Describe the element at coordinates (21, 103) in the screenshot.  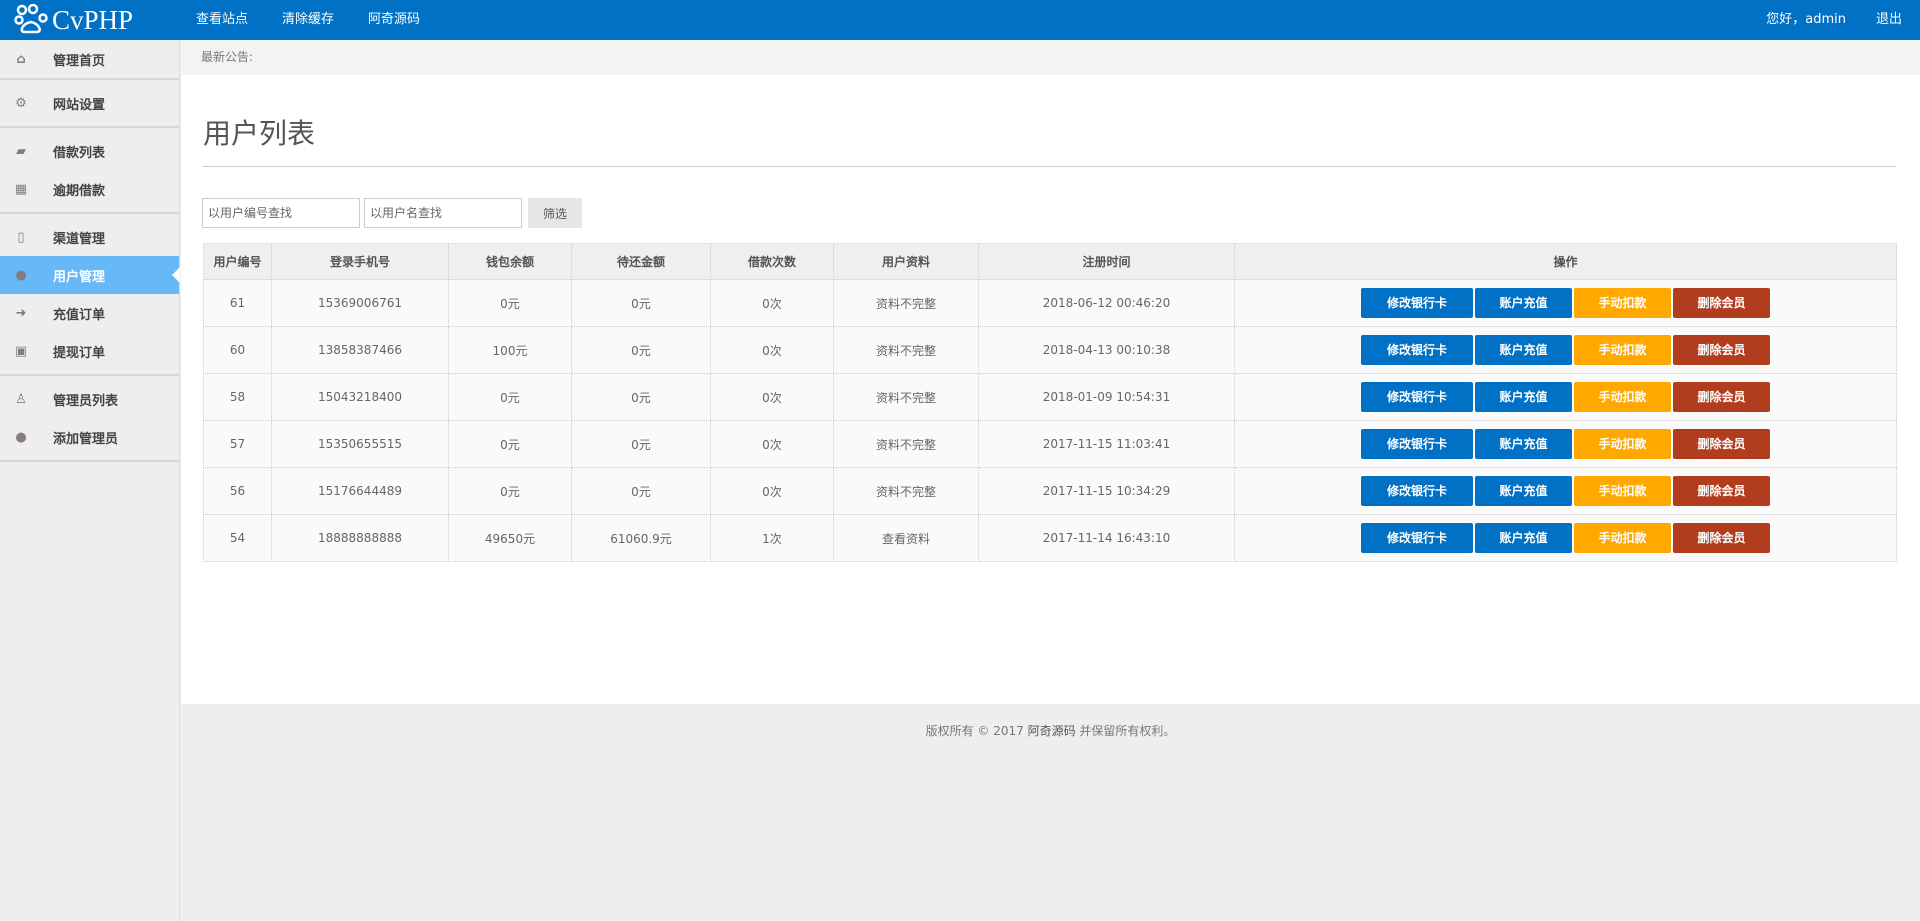
I see `gear-icon: ⚙` at that location.